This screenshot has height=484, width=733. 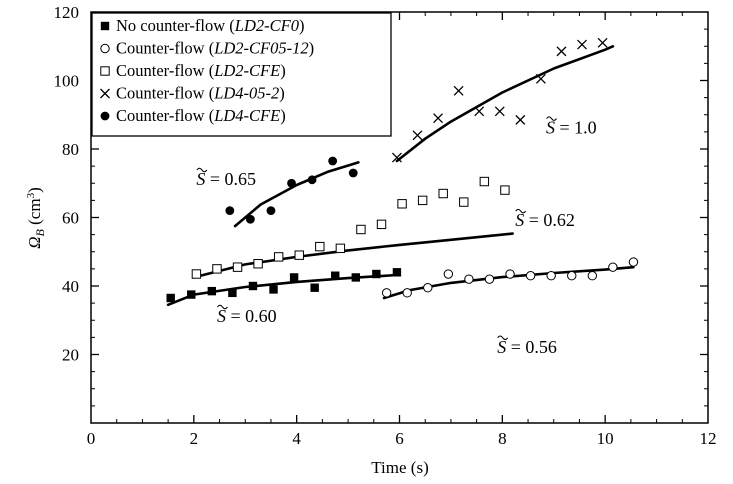 What do you see at coordinates (576, 128) in the screenshot?
I see `annotation-value: = 1.0` at bounding box center [576, 128].